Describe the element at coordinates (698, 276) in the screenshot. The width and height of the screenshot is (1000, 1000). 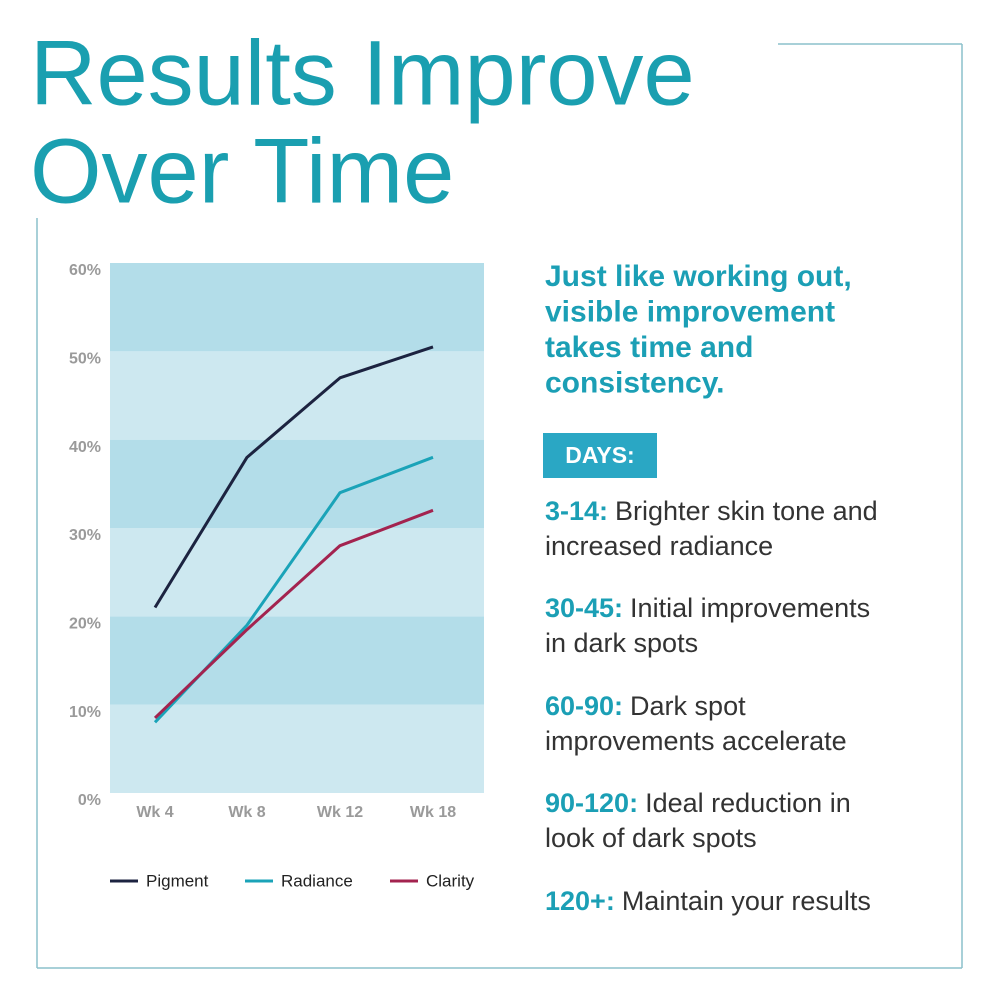
I see `headline-line: Just like working out,` at that location.